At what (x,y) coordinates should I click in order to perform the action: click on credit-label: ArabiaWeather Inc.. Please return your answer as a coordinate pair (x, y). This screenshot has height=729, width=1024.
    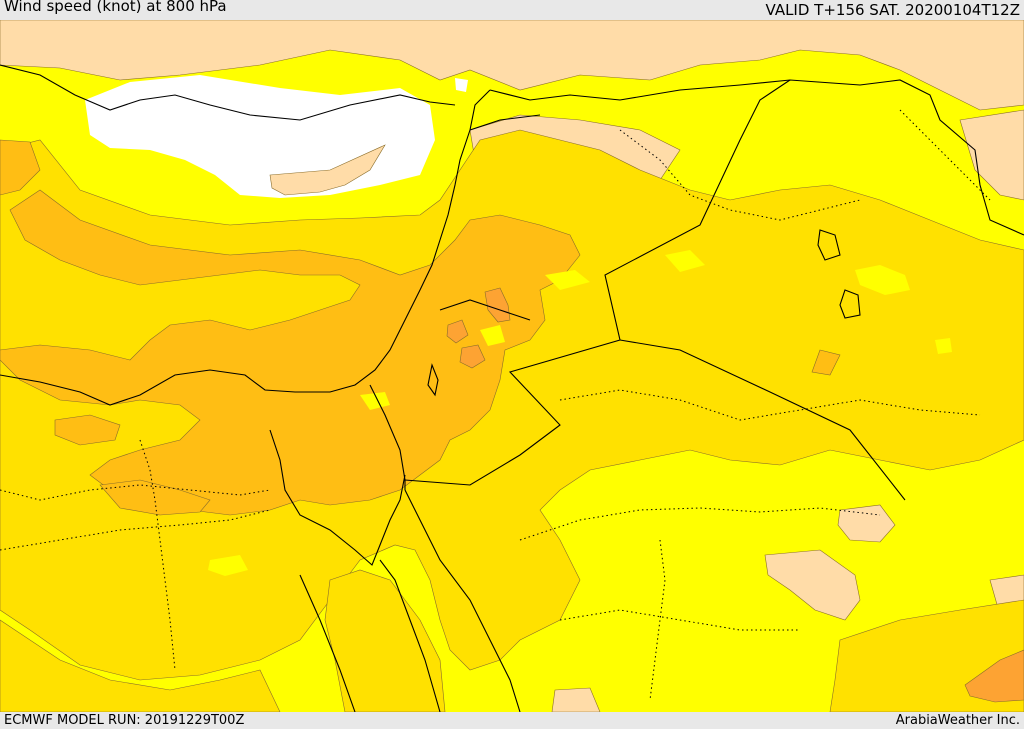
    Looking at the image, I should click on (957, 720).